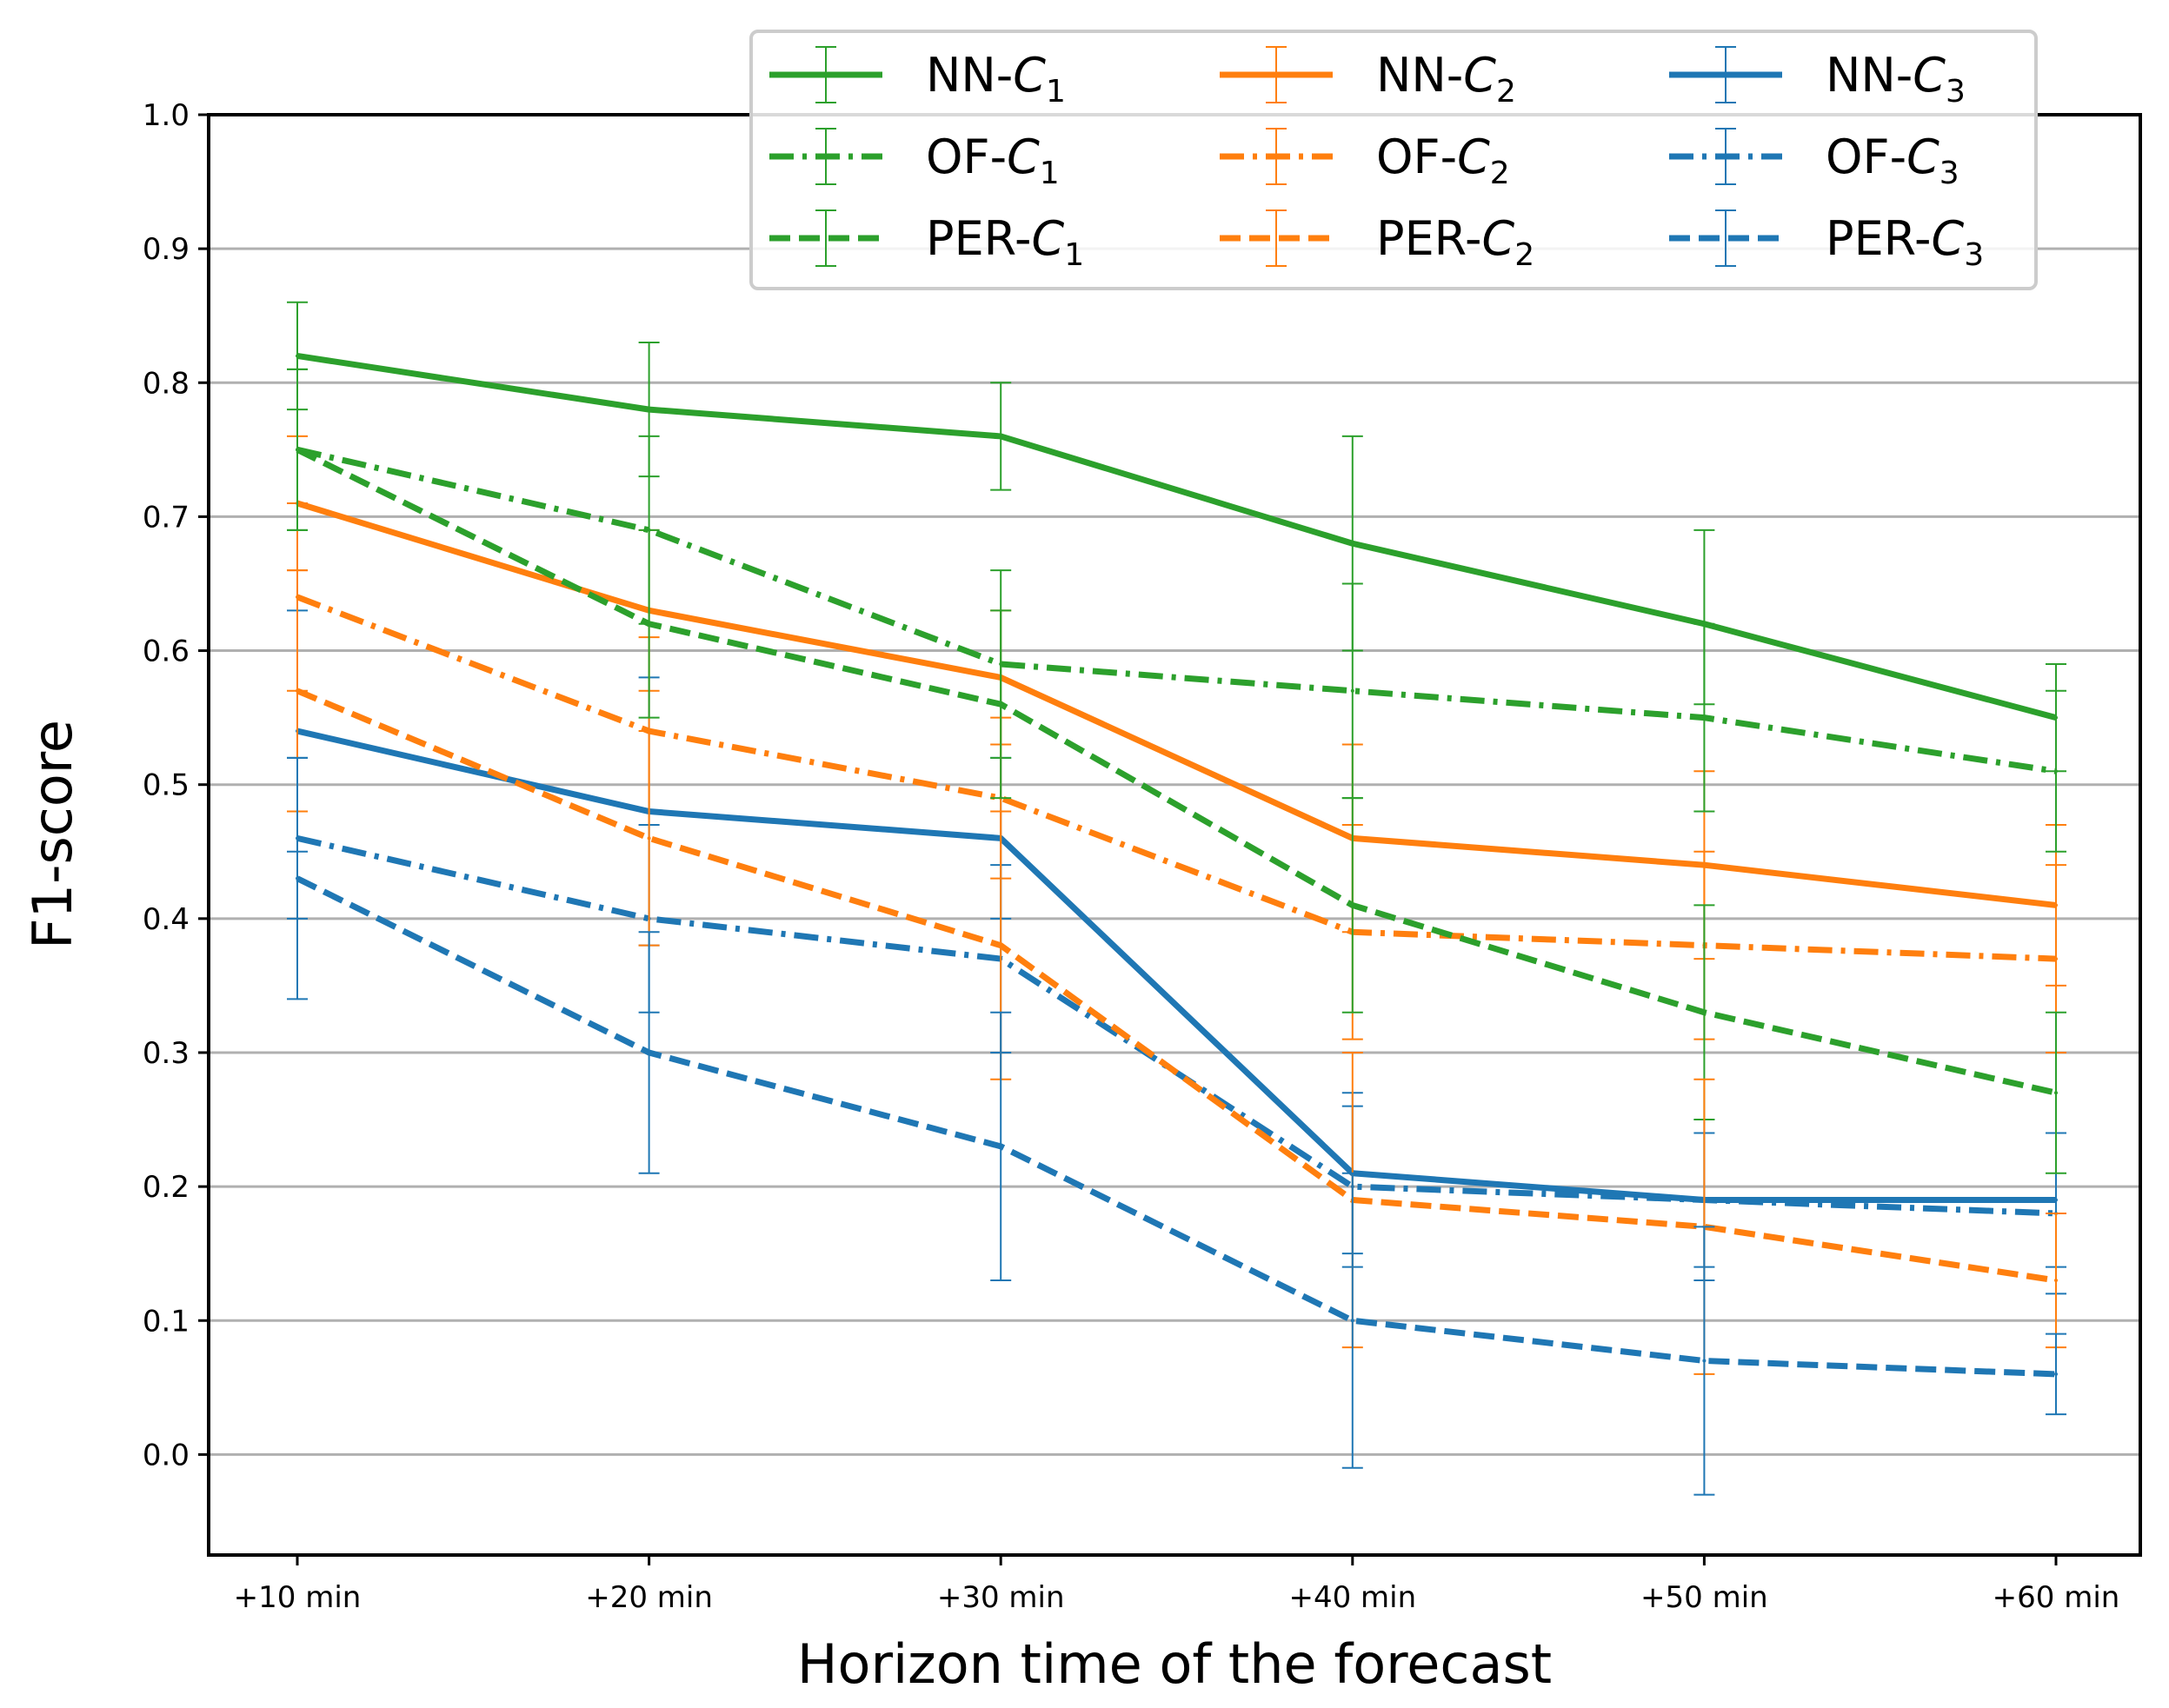 The image size is (2169, 1708). Describe the element at coordinates (1446, 79) in the screenshot. I see `legend-label: NN-C2` at that location.